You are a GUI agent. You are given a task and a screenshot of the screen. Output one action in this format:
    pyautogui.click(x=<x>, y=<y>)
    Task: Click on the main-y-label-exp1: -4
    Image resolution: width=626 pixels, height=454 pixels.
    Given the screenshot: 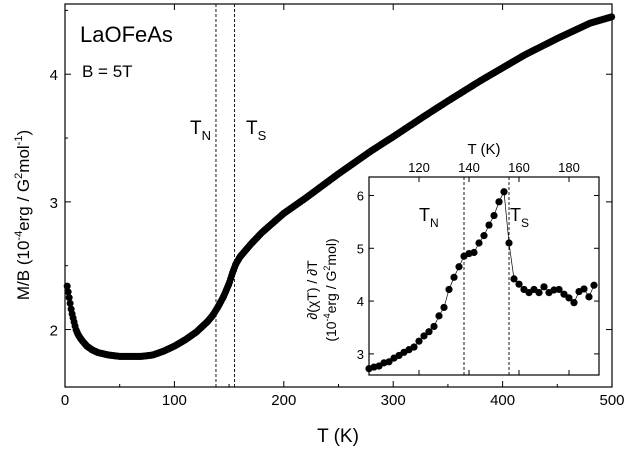 What is the action you would take?
    pyautogui.click(x=19, y=236)
    